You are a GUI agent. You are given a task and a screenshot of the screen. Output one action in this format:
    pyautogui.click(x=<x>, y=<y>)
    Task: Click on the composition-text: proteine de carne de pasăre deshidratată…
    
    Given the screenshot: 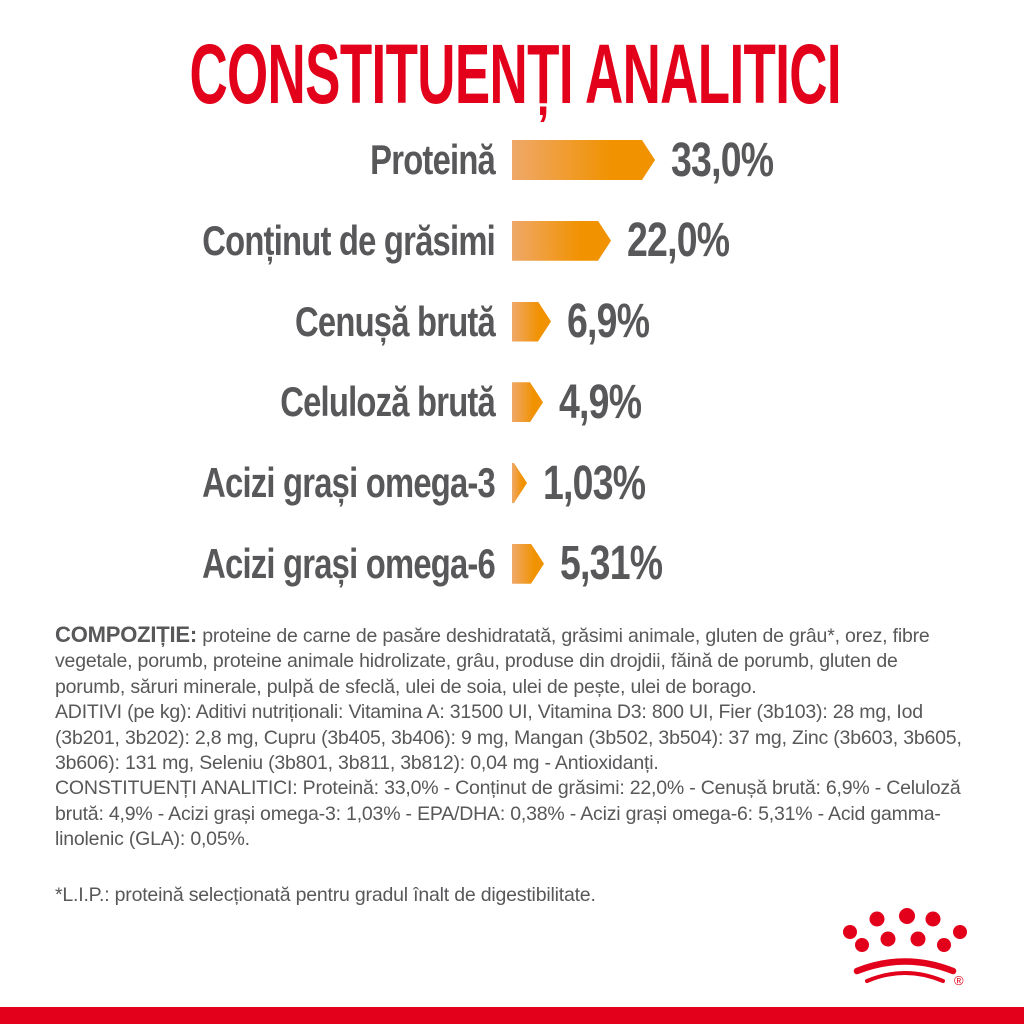 What is the action you would take?
    pyautogui.click(x=492, y=661)
    